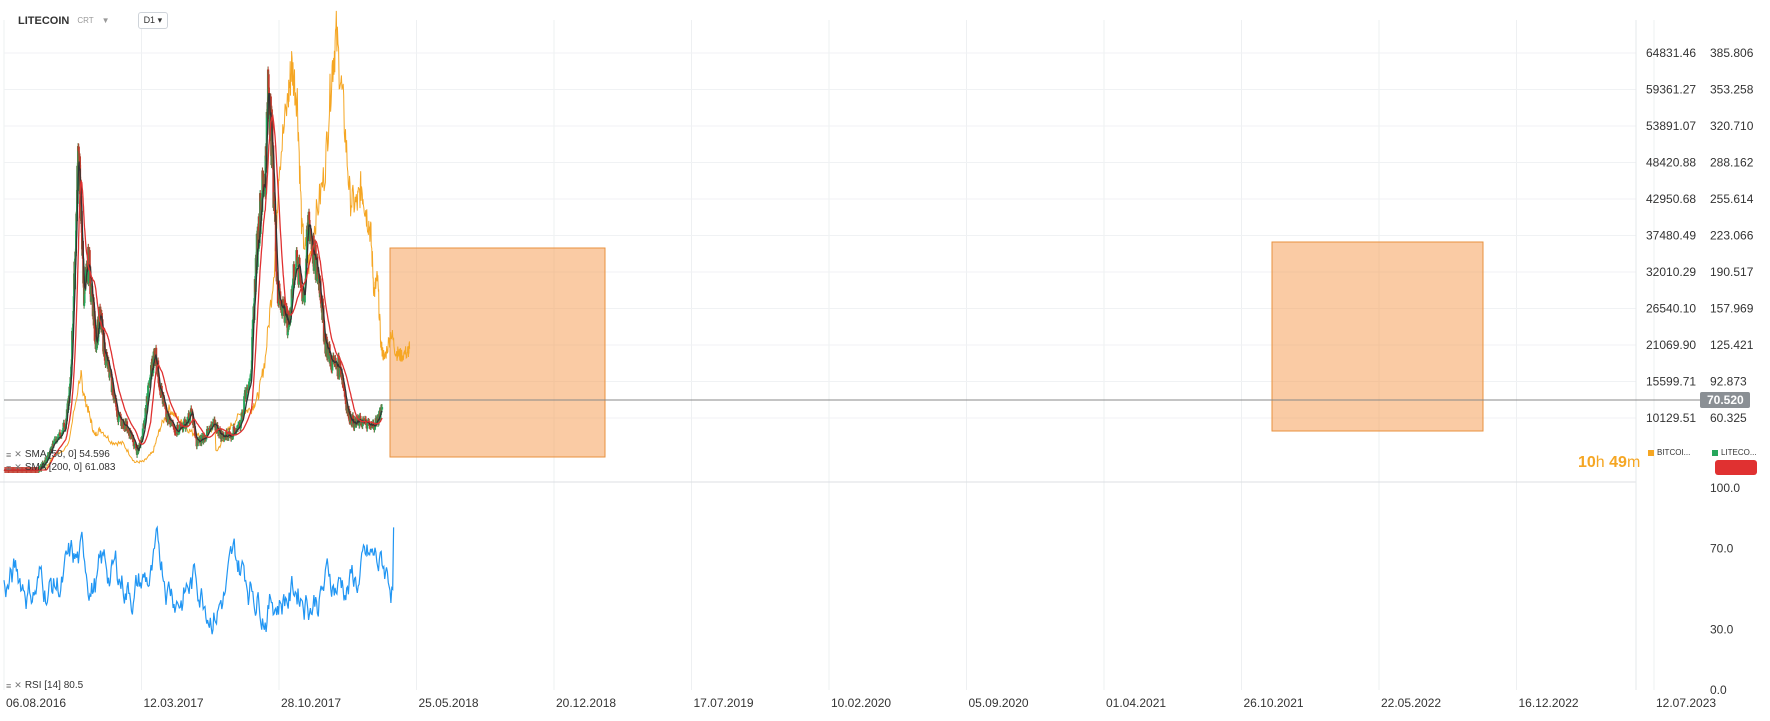 This screenshot has height=721, width=1770. I want to click on x-tick-label: 05.09.2020, so click(999, 703).